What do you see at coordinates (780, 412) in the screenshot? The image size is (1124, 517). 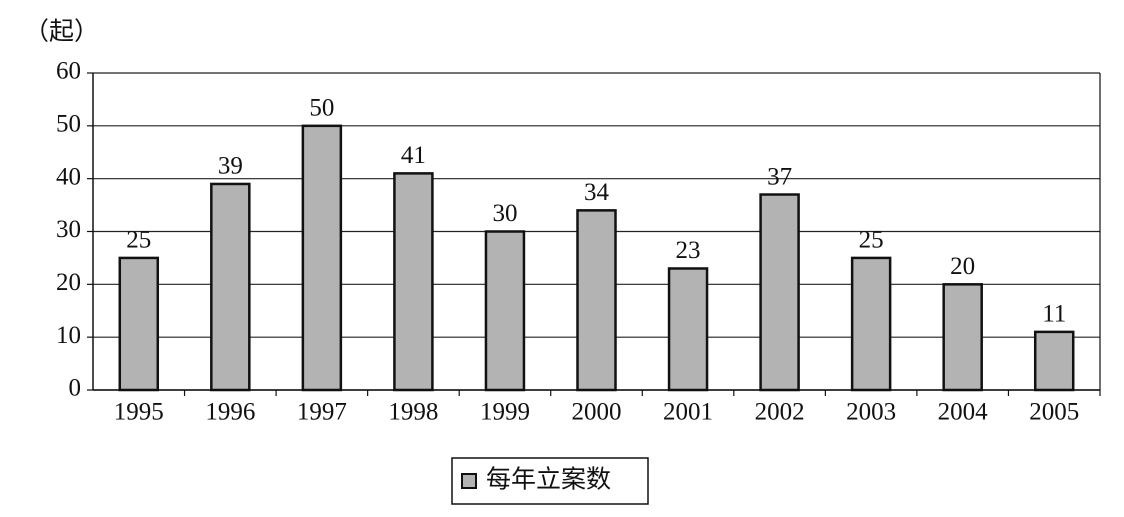 I see `x-tick-label: 2002` at bounding box center [780, 412].